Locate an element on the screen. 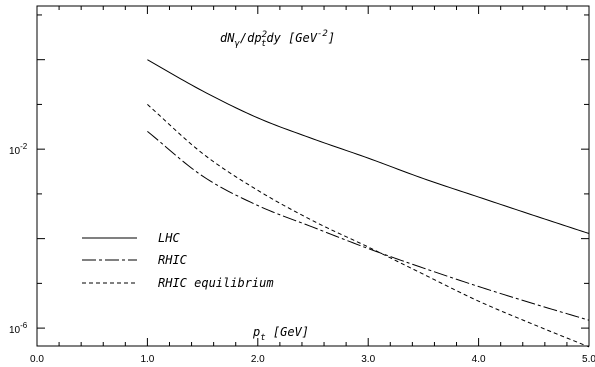  legend-label-lhc: LHC is located at coordinates (169, 238).